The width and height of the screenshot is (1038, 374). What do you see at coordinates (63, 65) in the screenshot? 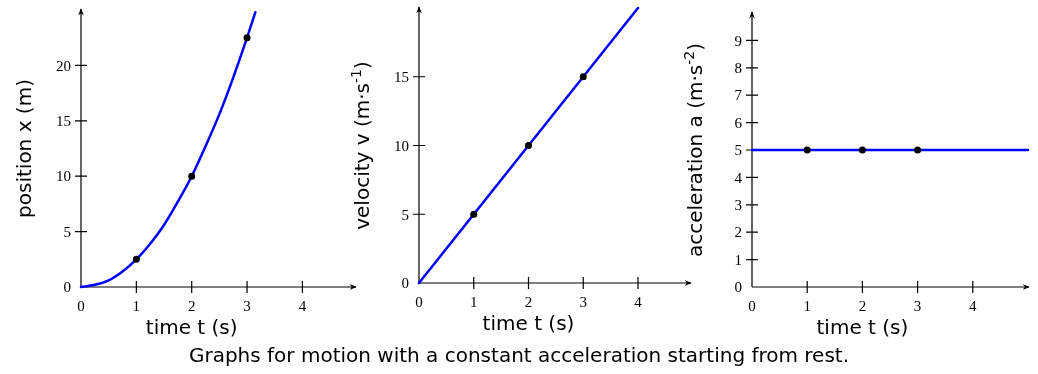
I see `y-tick-label: 20` at bounding box center [63, 65].